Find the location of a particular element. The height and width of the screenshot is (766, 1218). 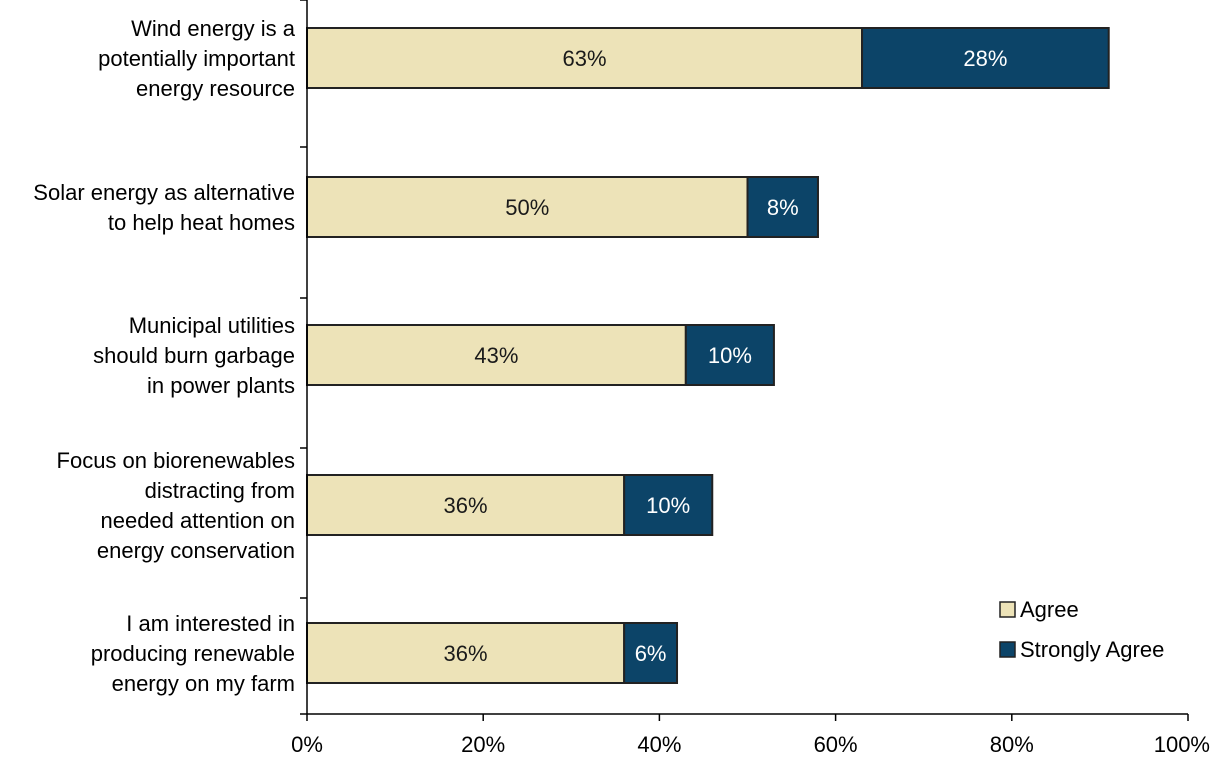

bar-value-label: 6% is located at coordinates (651, 653).